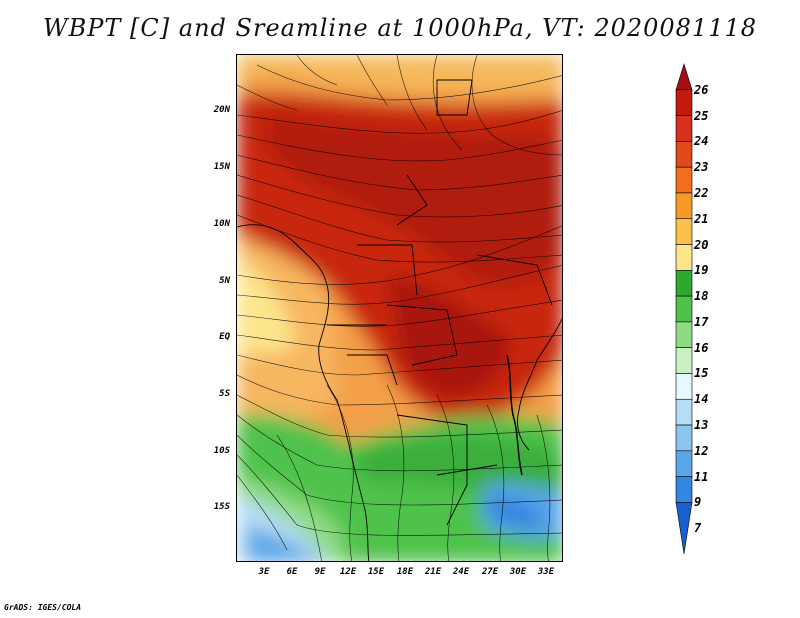 Image resolution: width=800 pixels, height=618 pixels. What do you see at coordinates (221, 224) in the screenshot?
I see `lat-label-10n: 10N` at bounding box center [221, 224].